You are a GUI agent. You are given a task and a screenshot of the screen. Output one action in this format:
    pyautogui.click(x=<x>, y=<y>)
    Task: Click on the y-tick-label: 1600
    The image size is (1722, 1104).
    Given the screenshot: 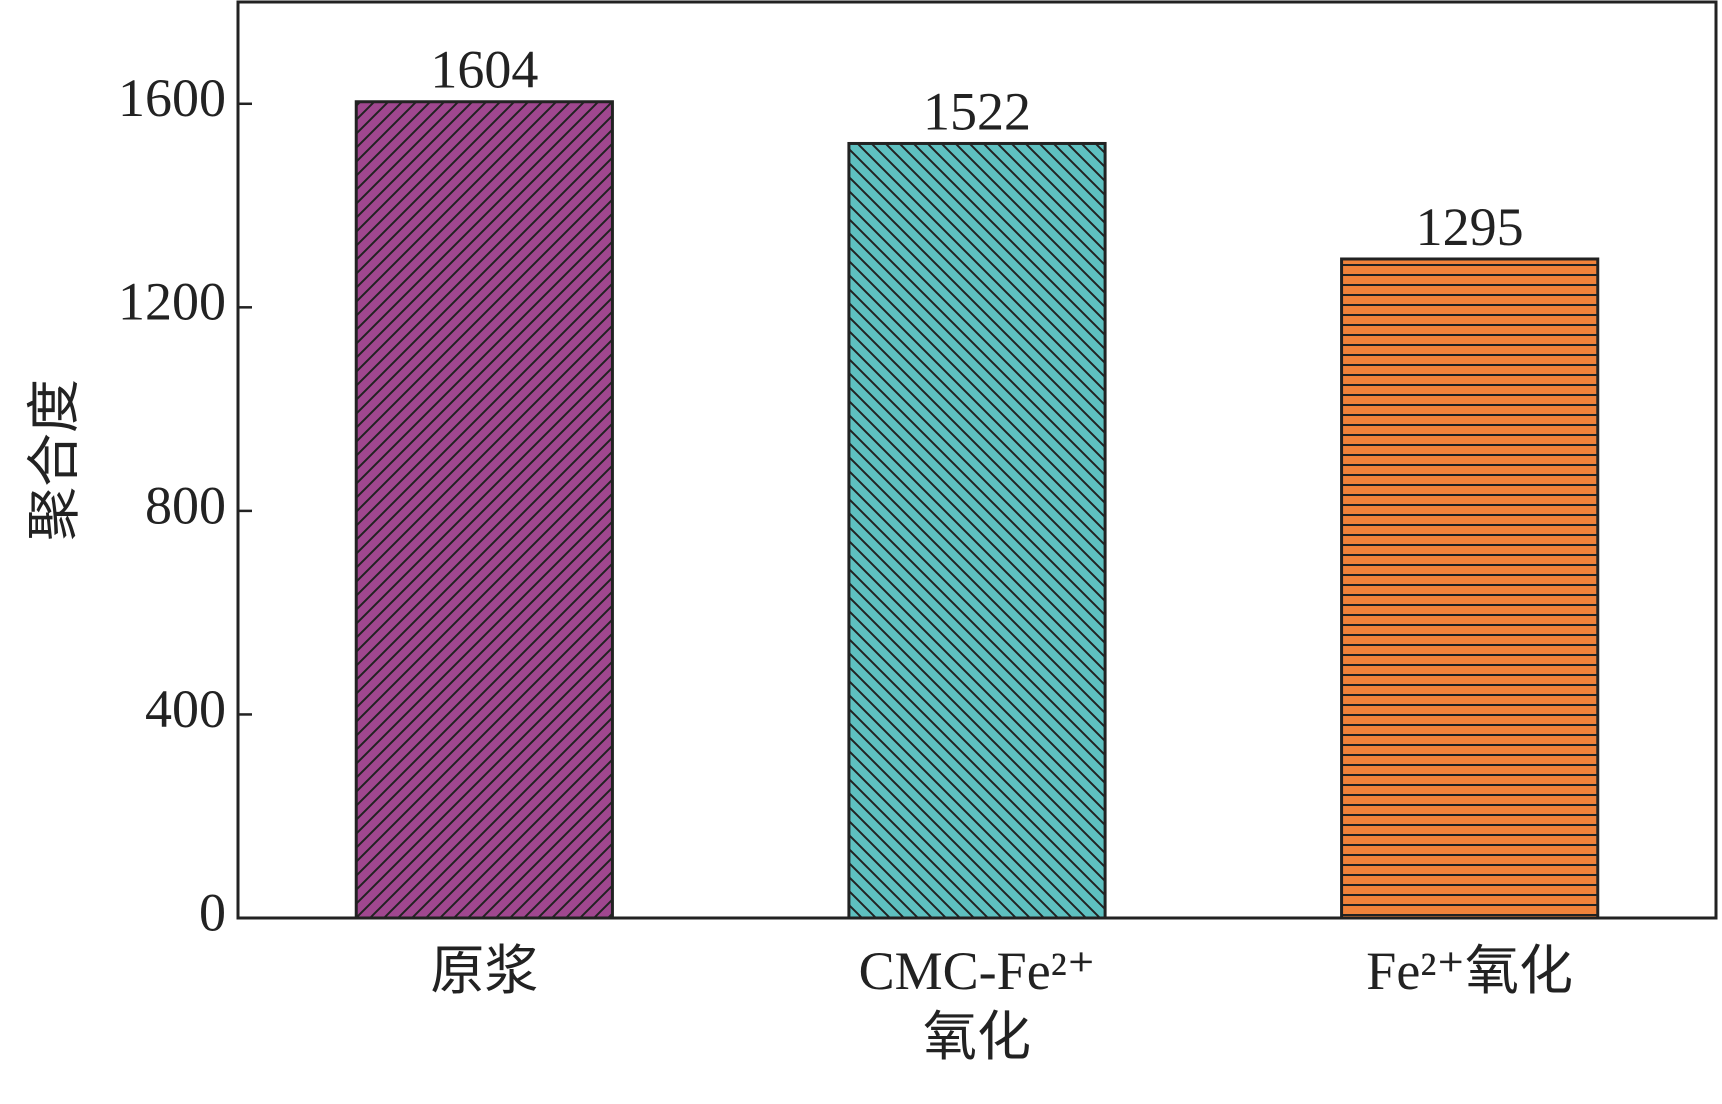 What is the action you would take?
    pyautogui.click(x=172, y=98)
    